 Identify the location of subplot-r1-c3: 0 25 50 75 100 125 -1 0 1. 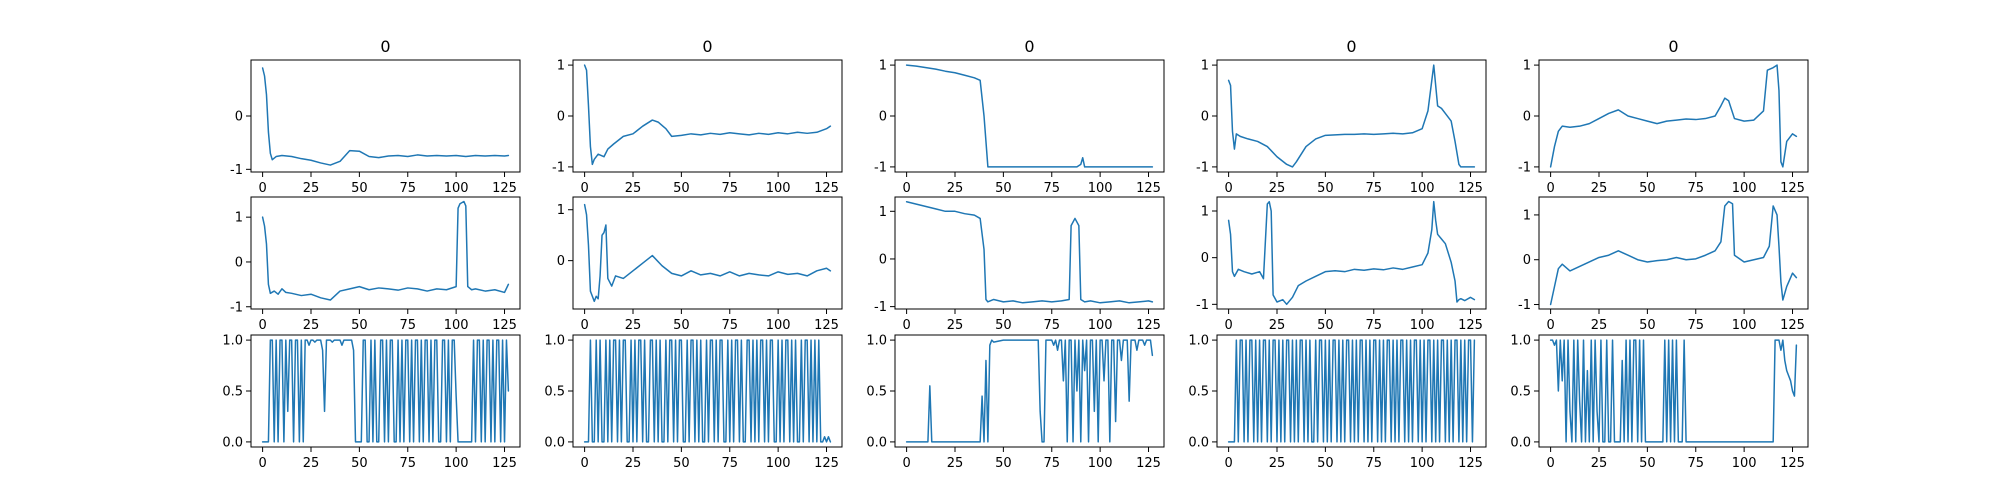
(1341, 264).